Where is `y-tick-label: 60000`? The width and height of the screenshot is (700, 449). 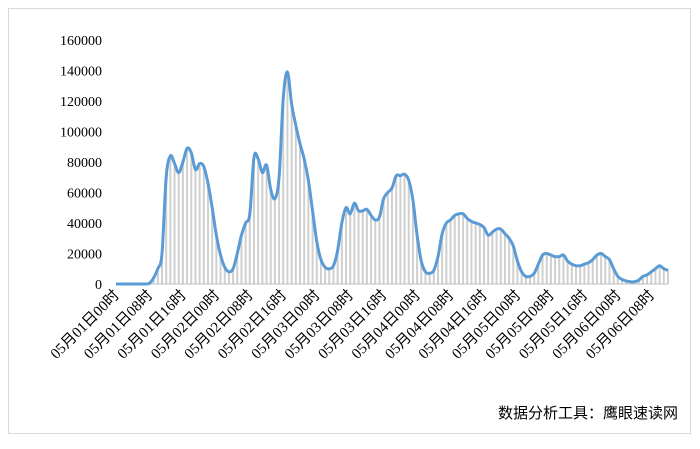 y-tick-label: 60000 is located at coordinates (84, 194).